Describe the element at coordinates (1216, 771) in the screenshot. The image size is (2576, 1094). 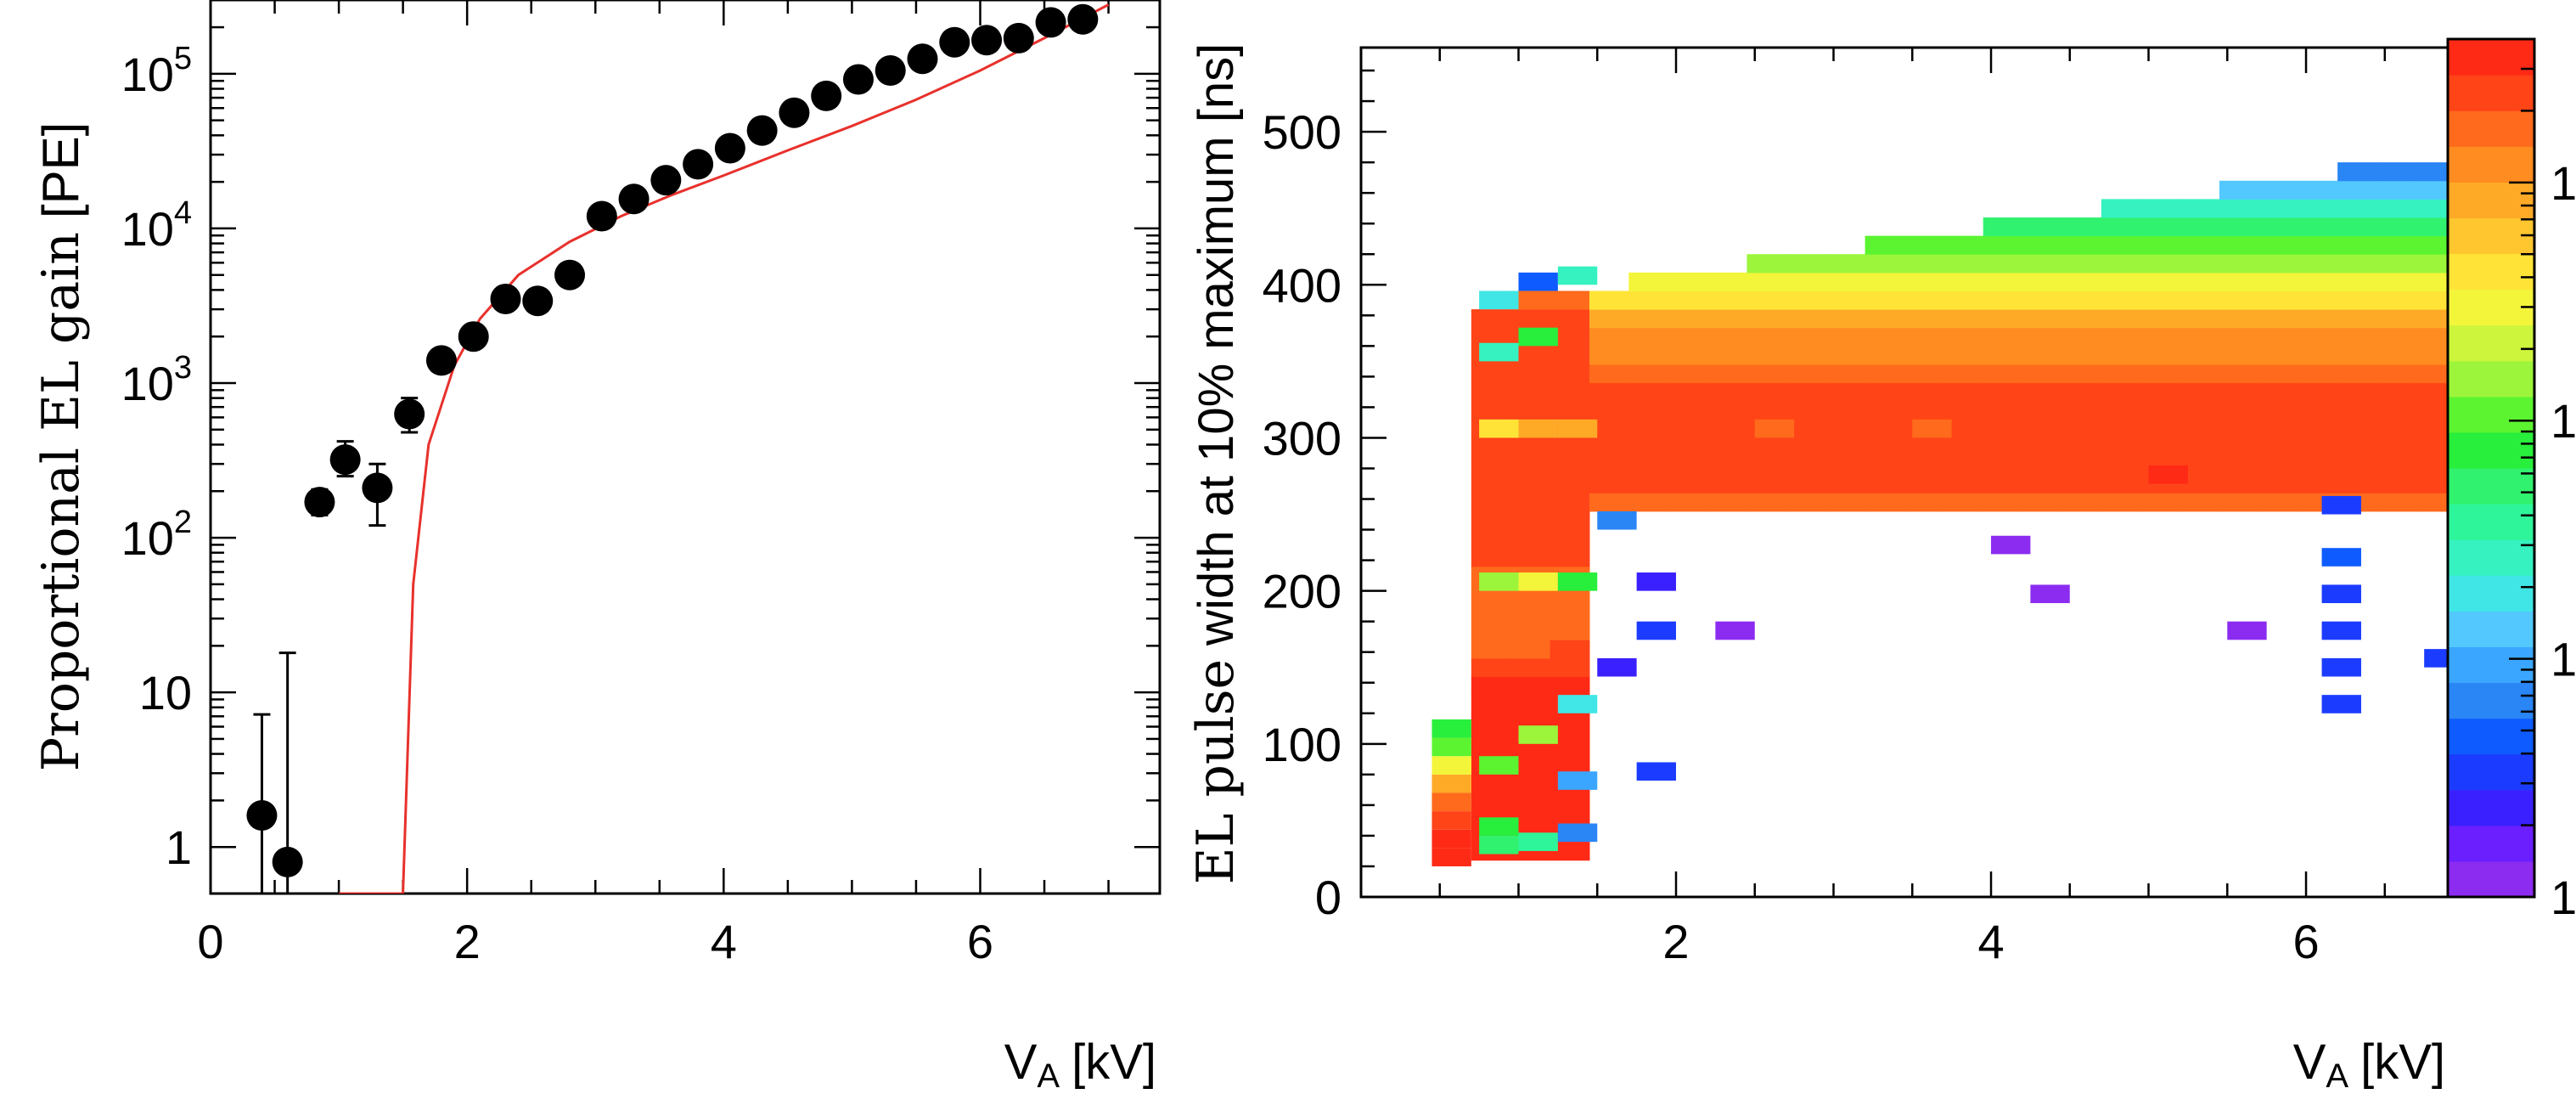
I see `pulse-width-y-axis-label-serif: EL pulse` at that location.